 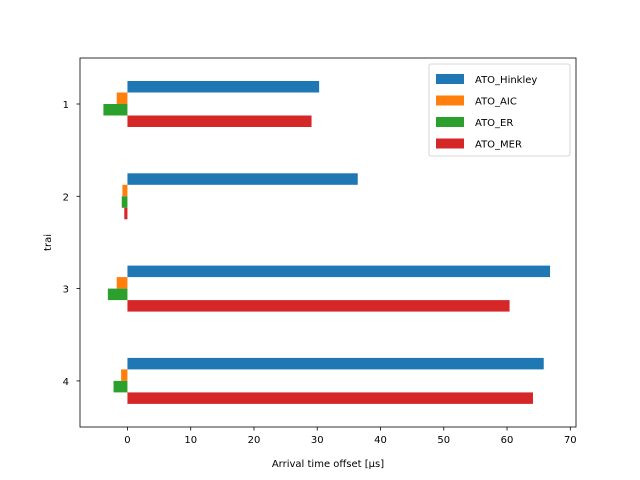 I want to click on legend-swatch-ATO_ER, so click(x=450, y=122).